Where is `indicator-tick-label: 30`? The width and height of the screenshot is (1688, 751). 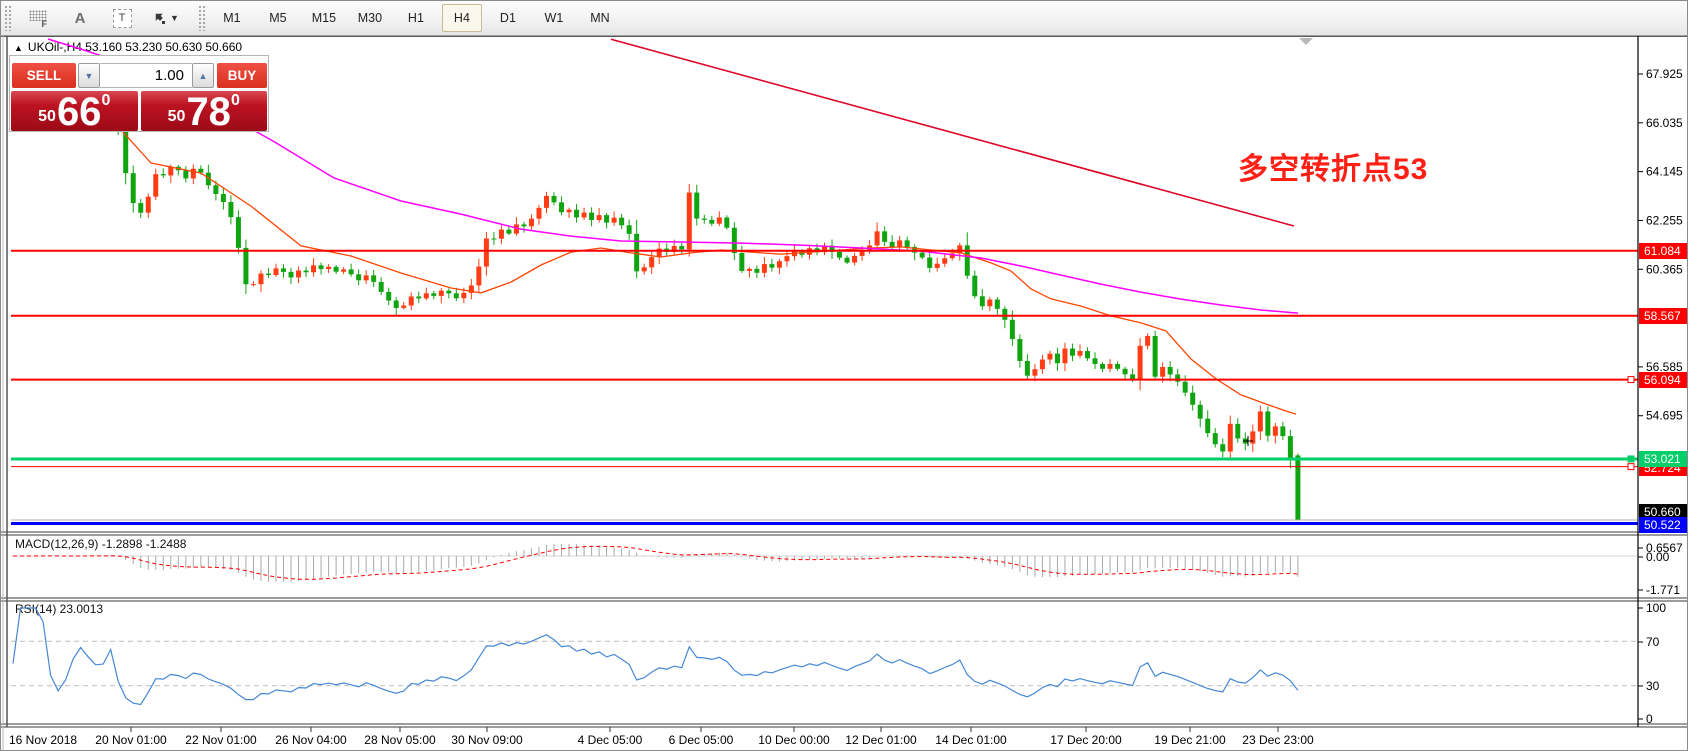
indicator-tick-label: 30 is located at coordinates (1653, 686).